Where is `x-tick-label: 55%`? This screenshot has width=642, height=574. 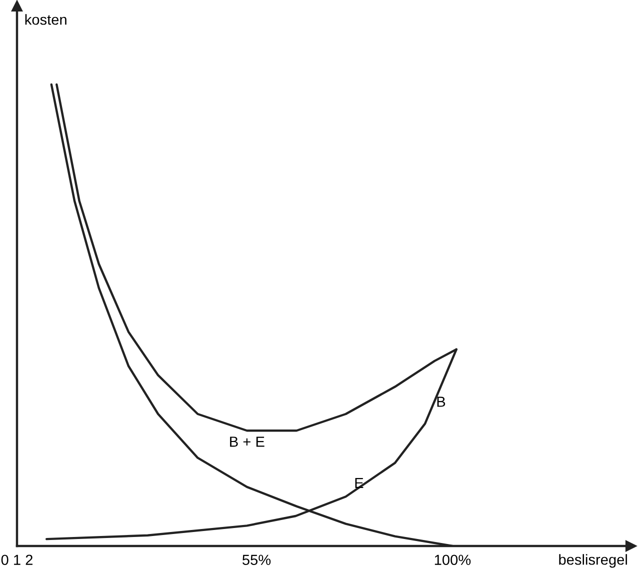 x-tick-label: 55% is located at coordinates (256, 560).